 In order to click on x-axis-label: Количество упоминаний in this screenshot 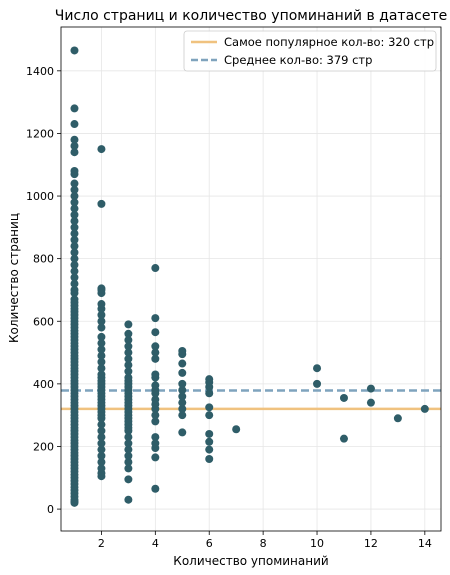, I will do `click(250, 561)`.